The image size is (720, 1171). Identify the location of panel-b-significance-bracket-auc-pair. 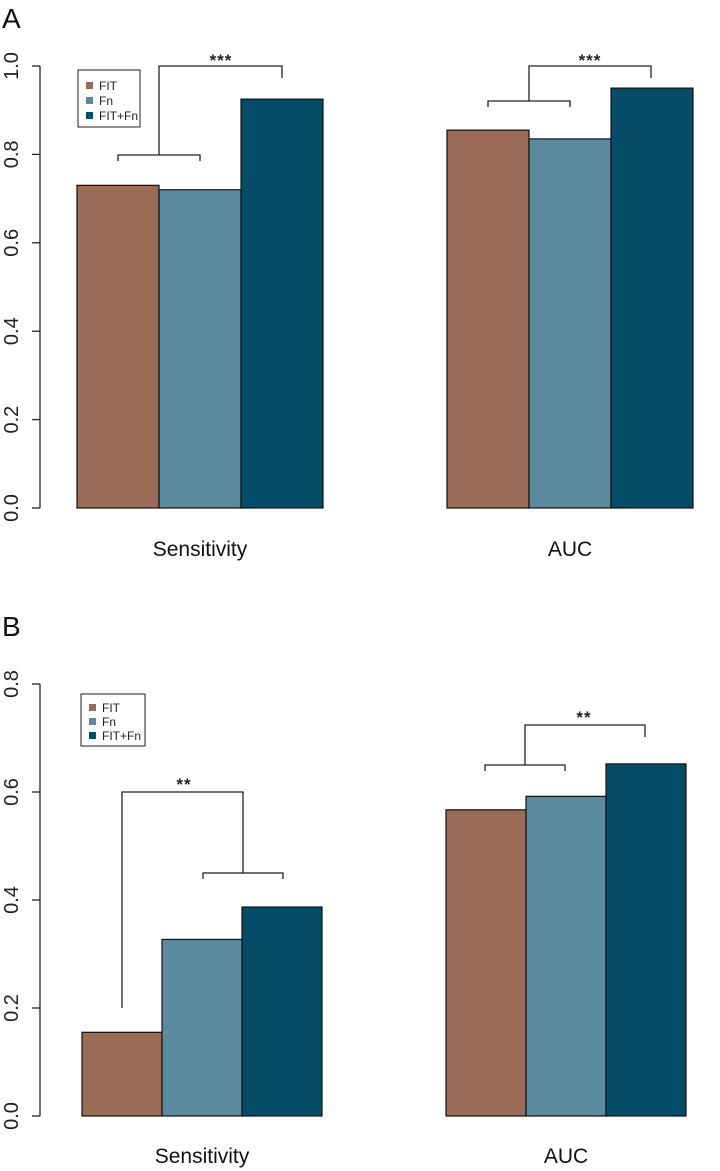
(525, 767).